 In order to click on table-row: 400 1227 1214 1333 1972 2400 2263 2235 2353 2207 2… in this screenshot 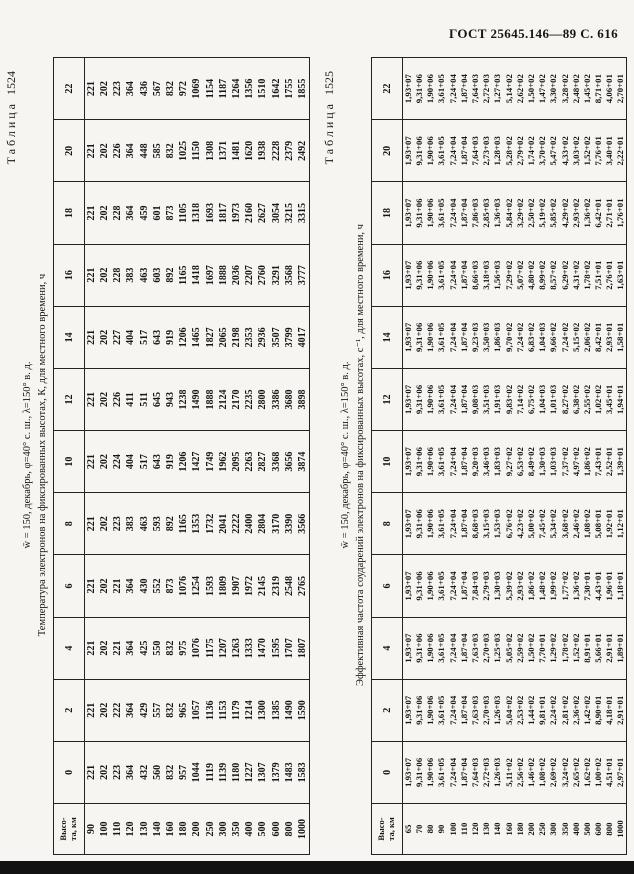, I will do `click(250, 456)`.